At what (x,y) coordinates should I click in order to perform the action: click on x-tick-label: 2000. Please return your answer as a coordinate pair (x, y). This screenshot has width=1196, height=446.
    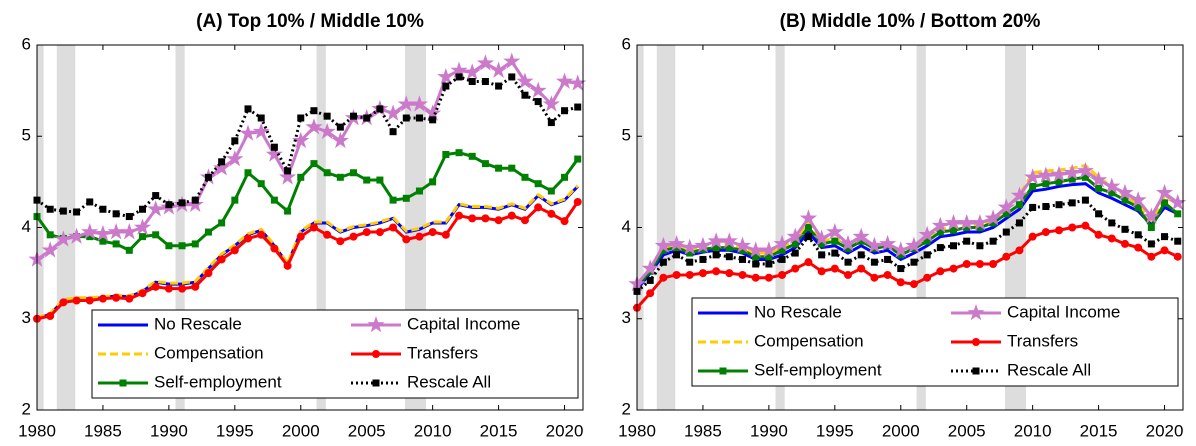
    Looking at the image, I should click on (901, 430).